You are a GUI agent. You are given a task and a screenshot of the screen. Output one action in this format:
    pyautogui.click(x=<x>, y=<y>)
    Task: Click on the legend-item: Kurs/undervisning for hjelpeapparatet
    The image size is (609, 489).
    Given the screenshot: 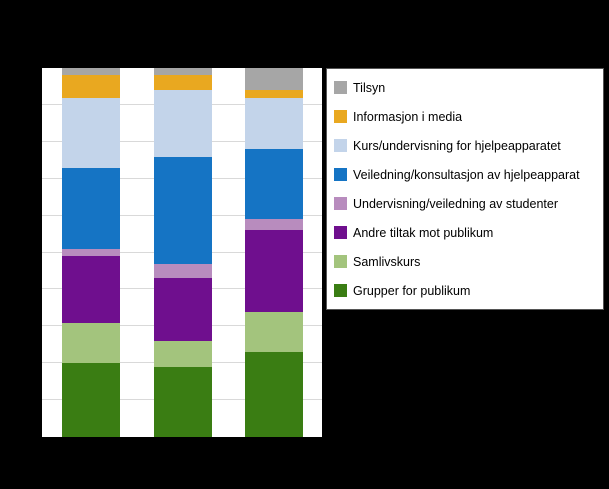 What is the action you would take?
    pyautogui.click(x=465, y=145)
    